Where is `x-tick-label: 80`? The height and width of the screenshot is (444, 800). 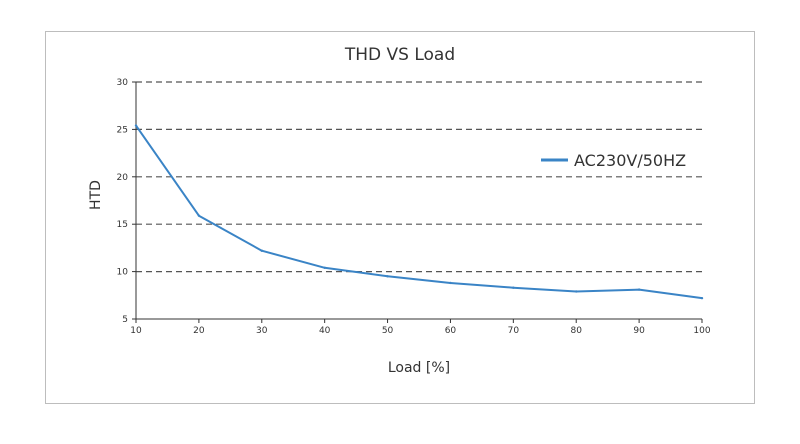 x-tick-label: 80 is located at coordinates (576, 331).